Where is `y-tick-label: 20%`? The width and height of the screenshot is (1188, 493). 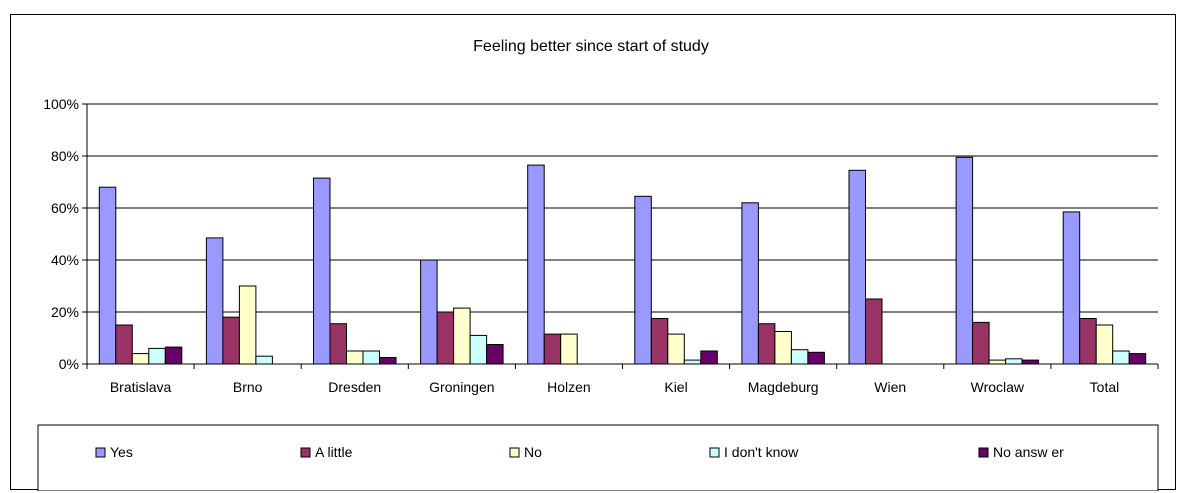
y-tick-label: 20% is located at coordinates (65, 312).